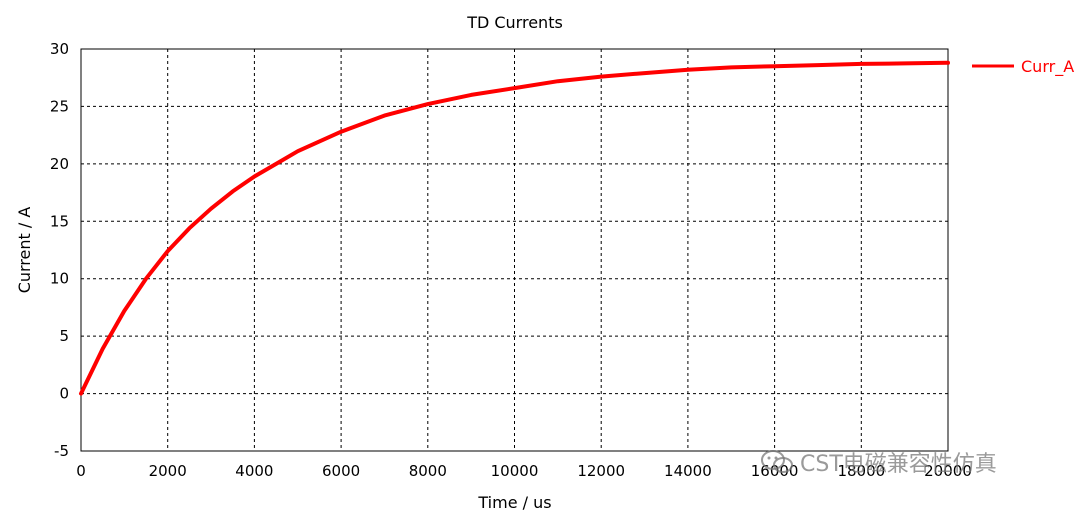 The image size is (1080, 511). Describe the element at coordinates (341, 471) in the screenshot. I see `x-tick-label: 6000` at that location.